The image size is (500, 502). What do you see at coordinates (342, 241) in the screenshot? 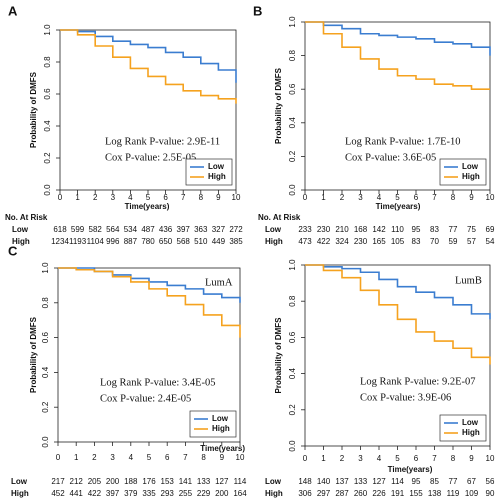
I see `risk-count: 324` at bounding box center [342, 241].